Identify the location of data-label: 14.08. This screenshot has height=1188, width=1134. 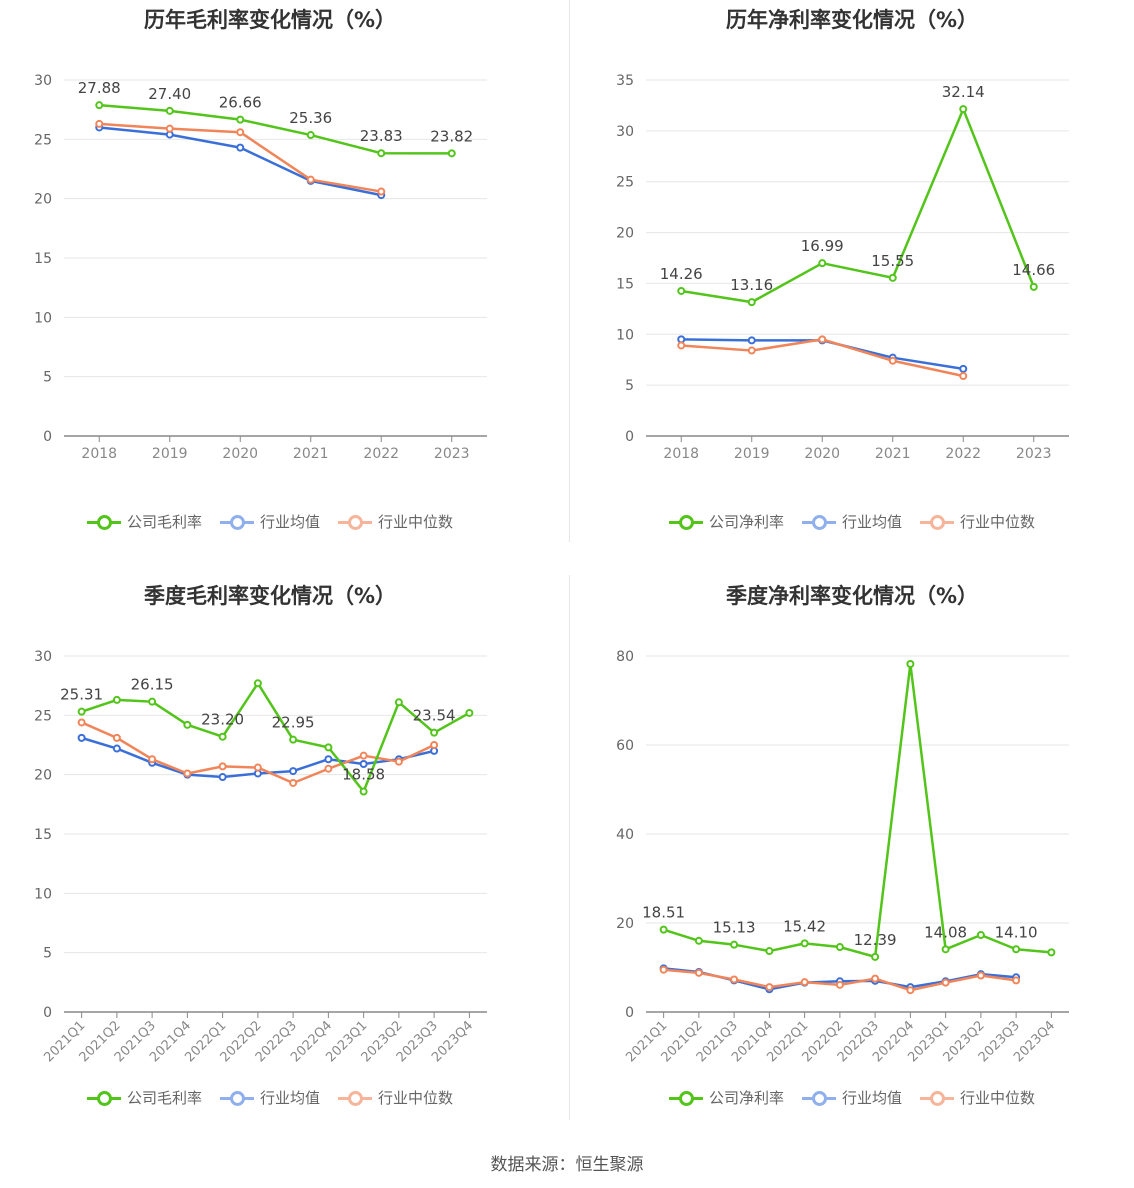
(945, 932).